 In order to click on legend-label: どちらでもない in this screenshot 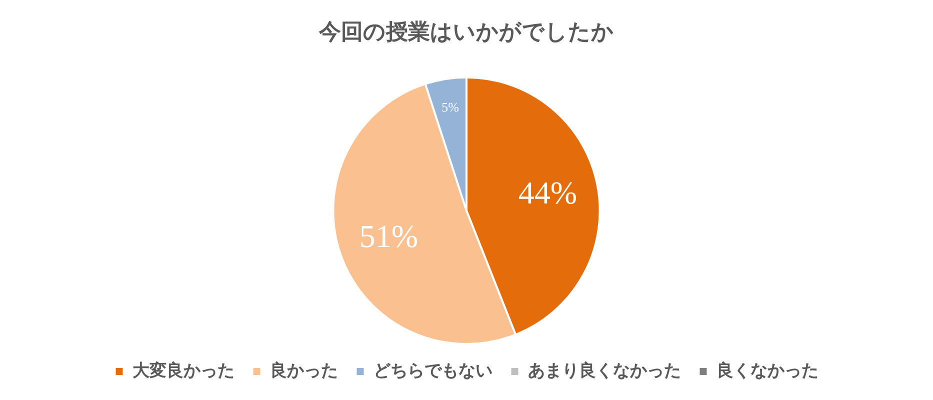, I will do `click(432, 370)`.